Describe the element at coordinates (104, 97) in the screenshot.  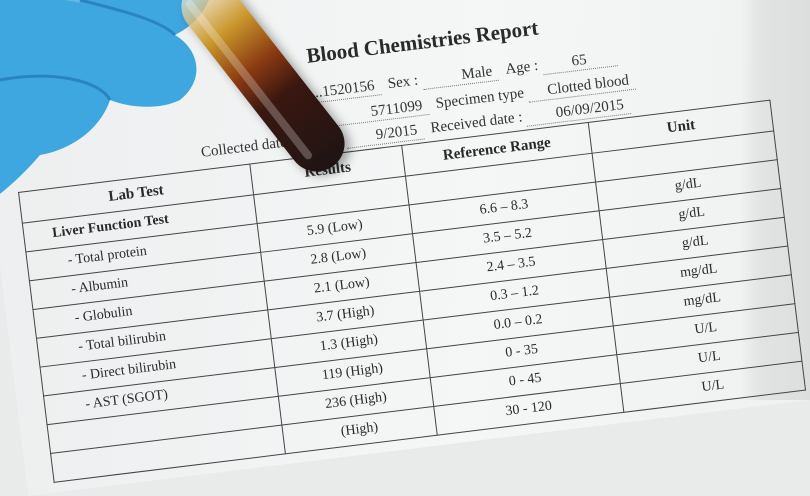
I see `gloved-hand` at that location.